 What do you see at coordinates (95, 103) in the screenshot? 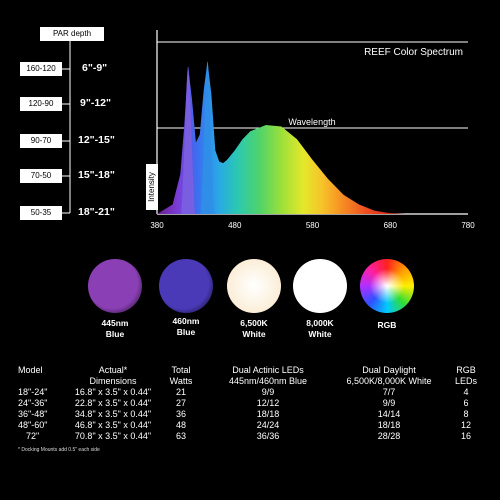
I see `depth-value: 9"-12"` at bounding box center [95, 103].